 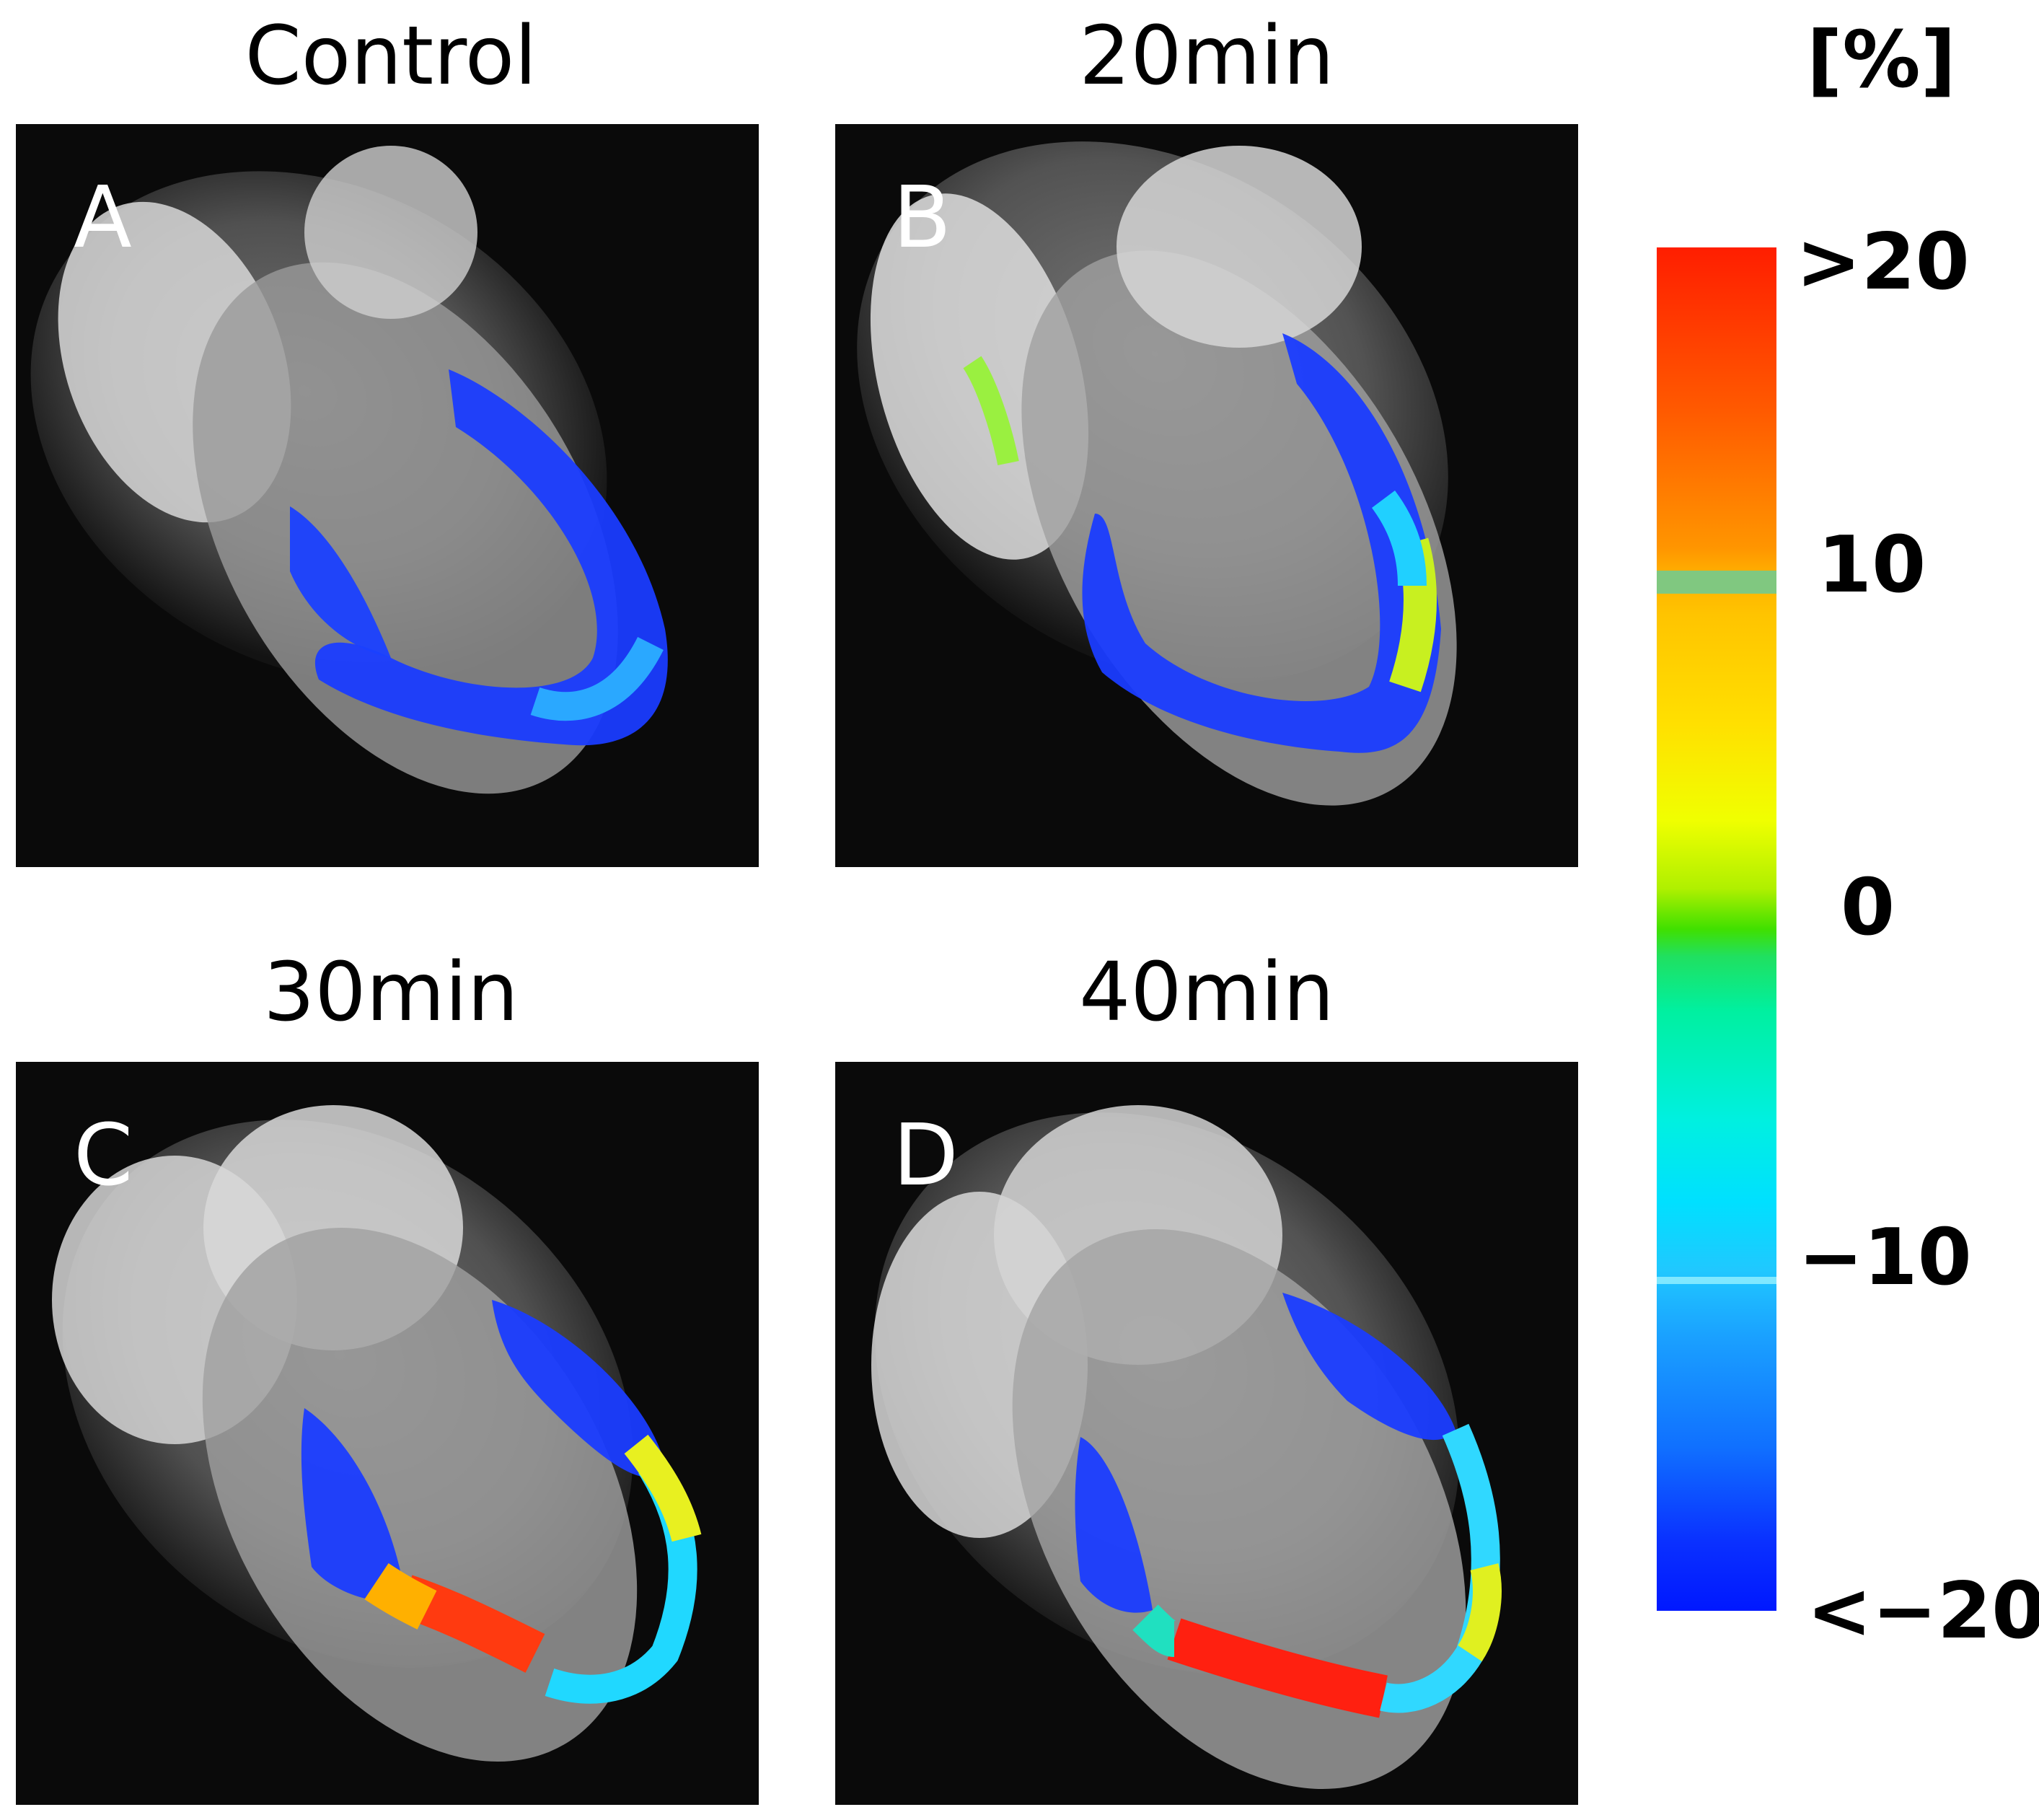 I want to click on heart-image-b, so click(x=1157, y=473).